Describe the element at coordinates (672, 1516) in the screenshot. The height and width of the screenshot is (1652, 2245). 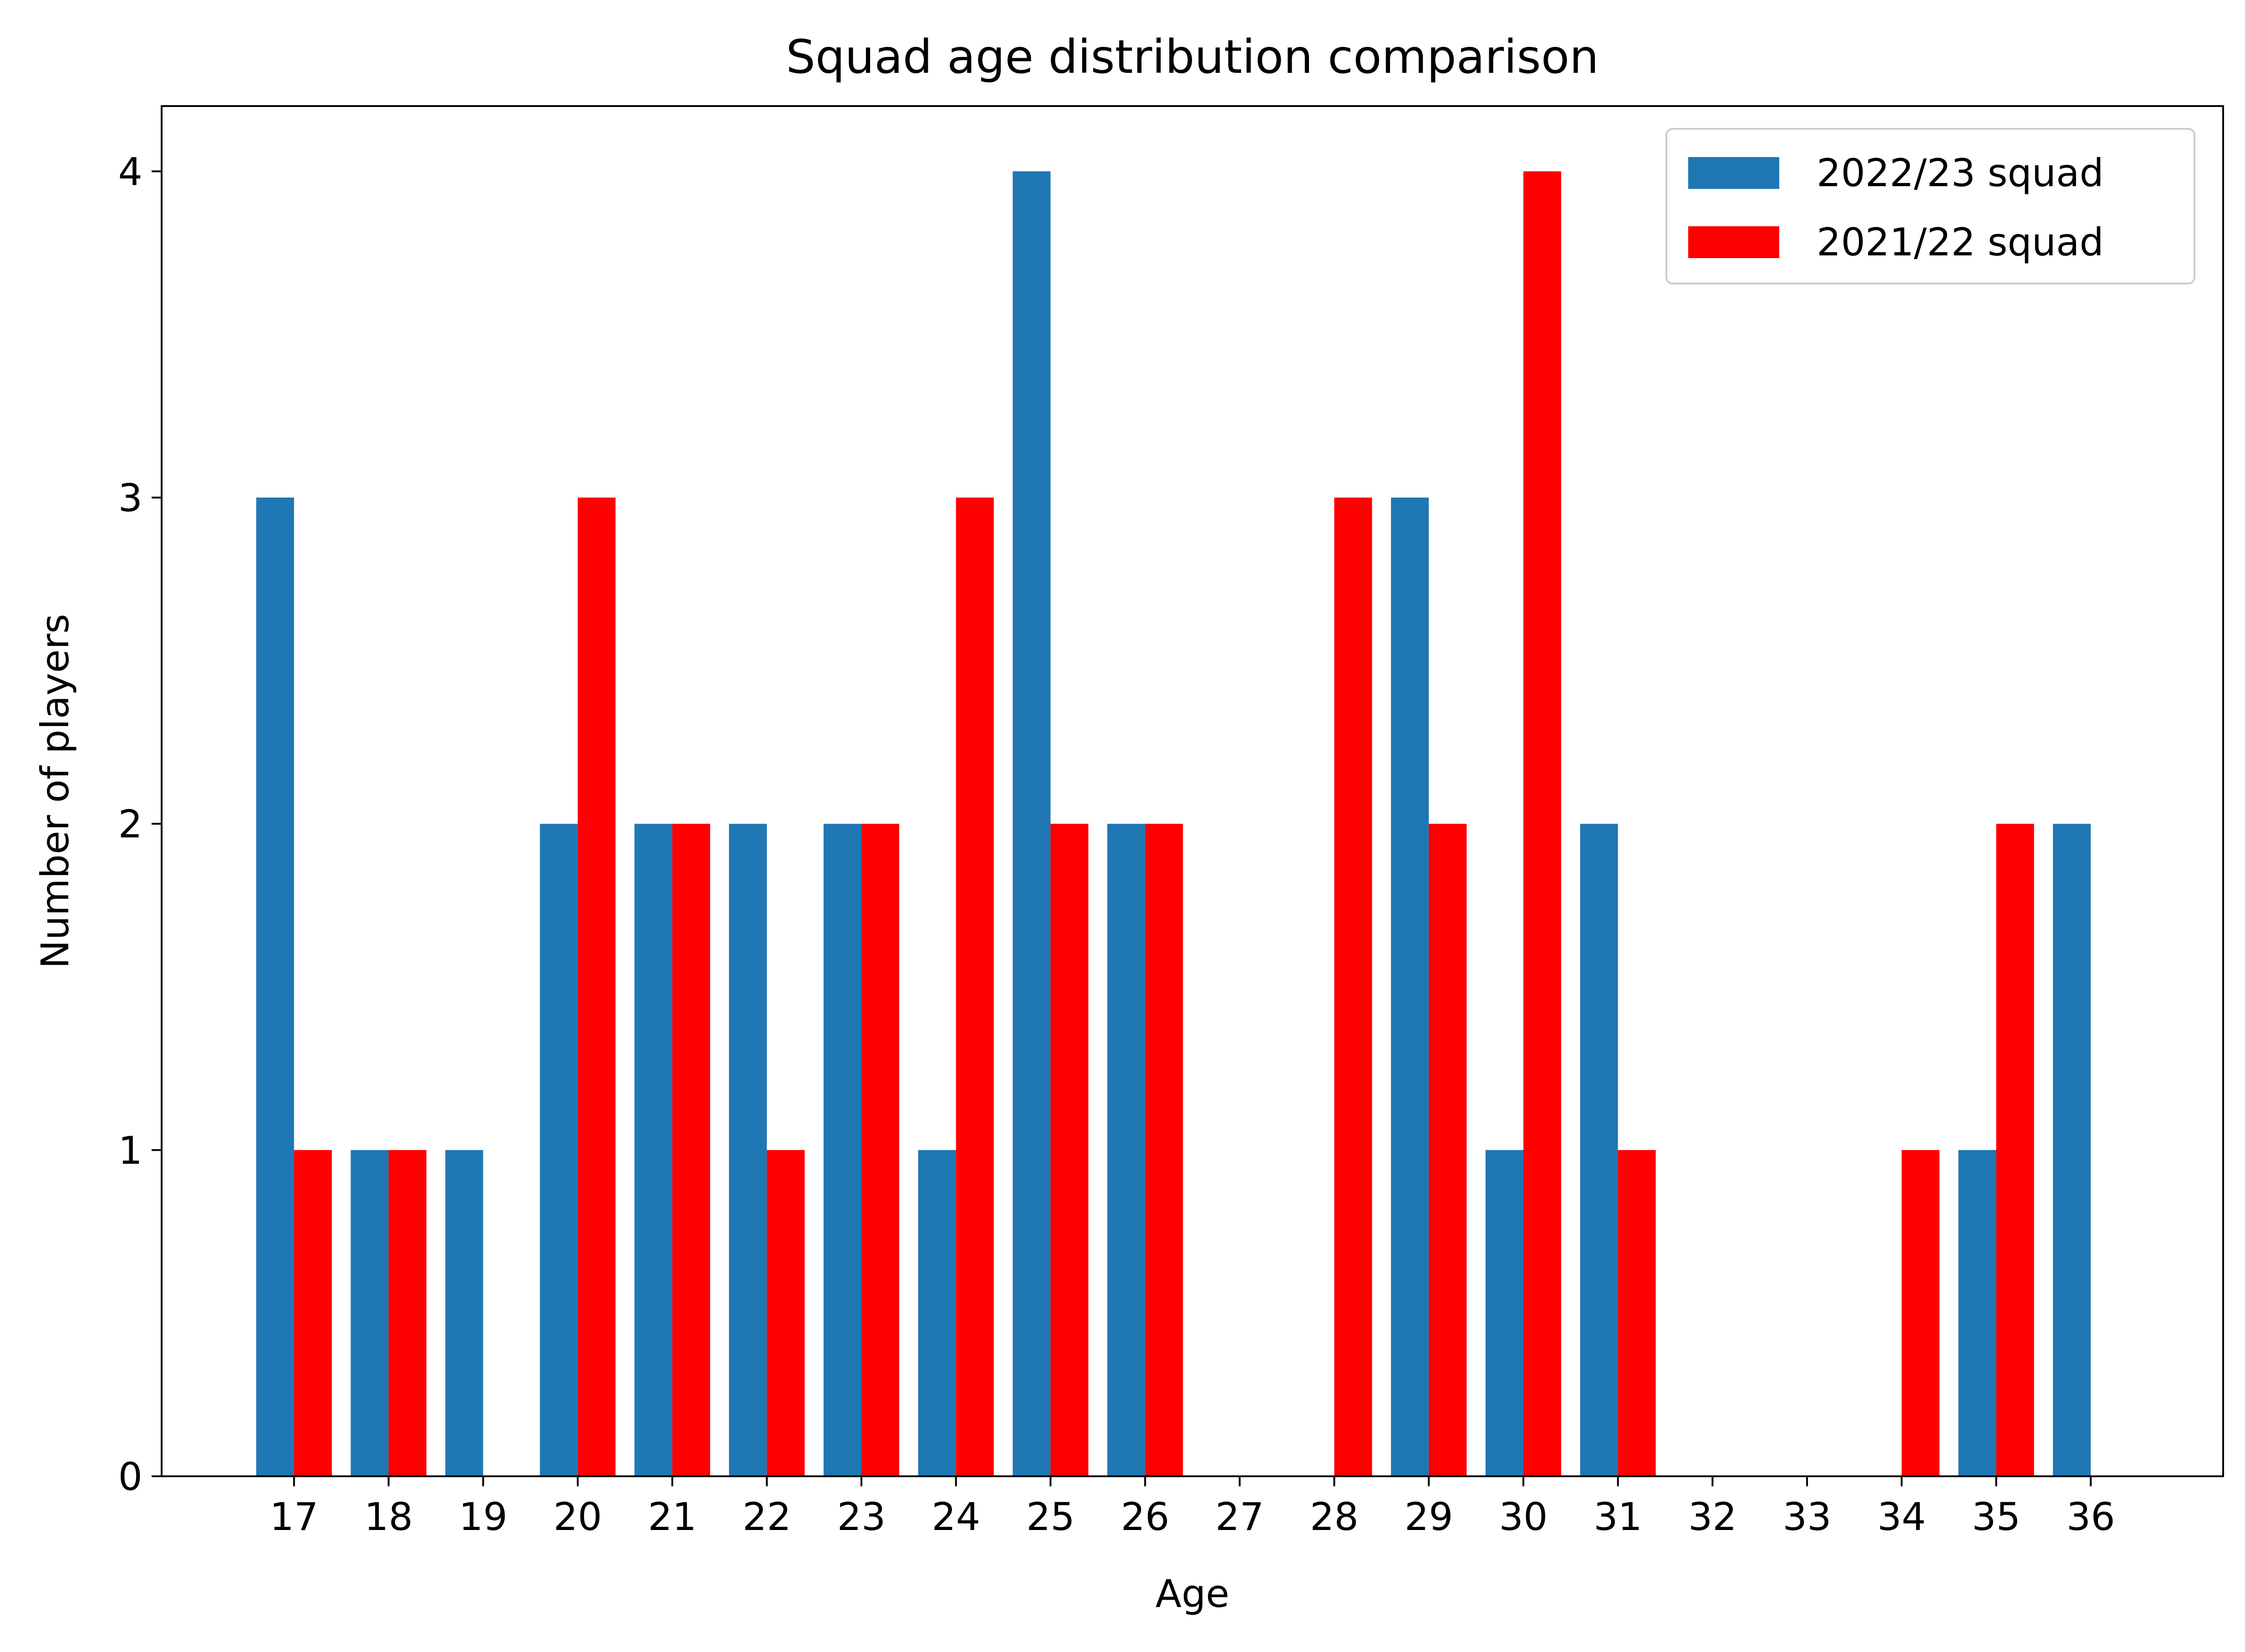
I see `x-tick-label-21: 21` at that location.